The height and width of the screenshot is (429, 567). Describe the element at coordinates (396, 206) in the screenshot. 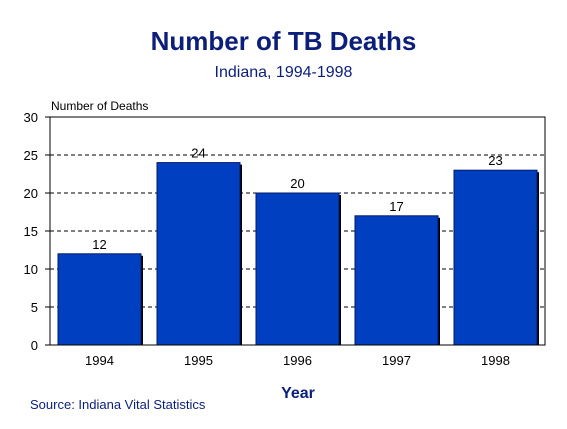

I see `data-label: 17` at that location.